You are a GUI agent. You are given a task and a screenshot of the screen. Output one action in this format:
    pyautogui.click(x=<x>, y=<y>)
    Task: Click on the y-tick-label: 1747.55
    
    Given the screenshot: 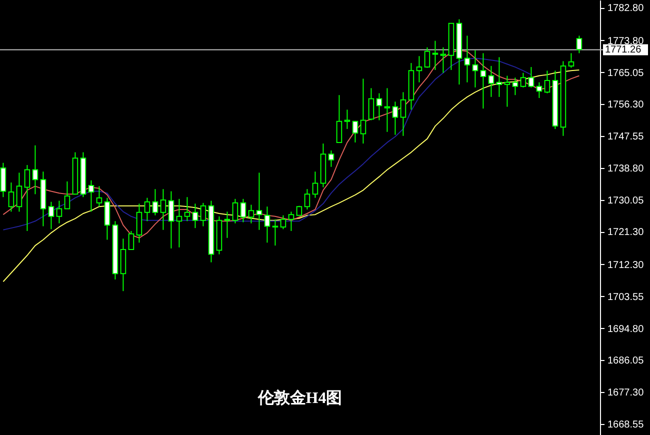 What is the action you would take?
    pyautogui.click(x=626, y=137)
    